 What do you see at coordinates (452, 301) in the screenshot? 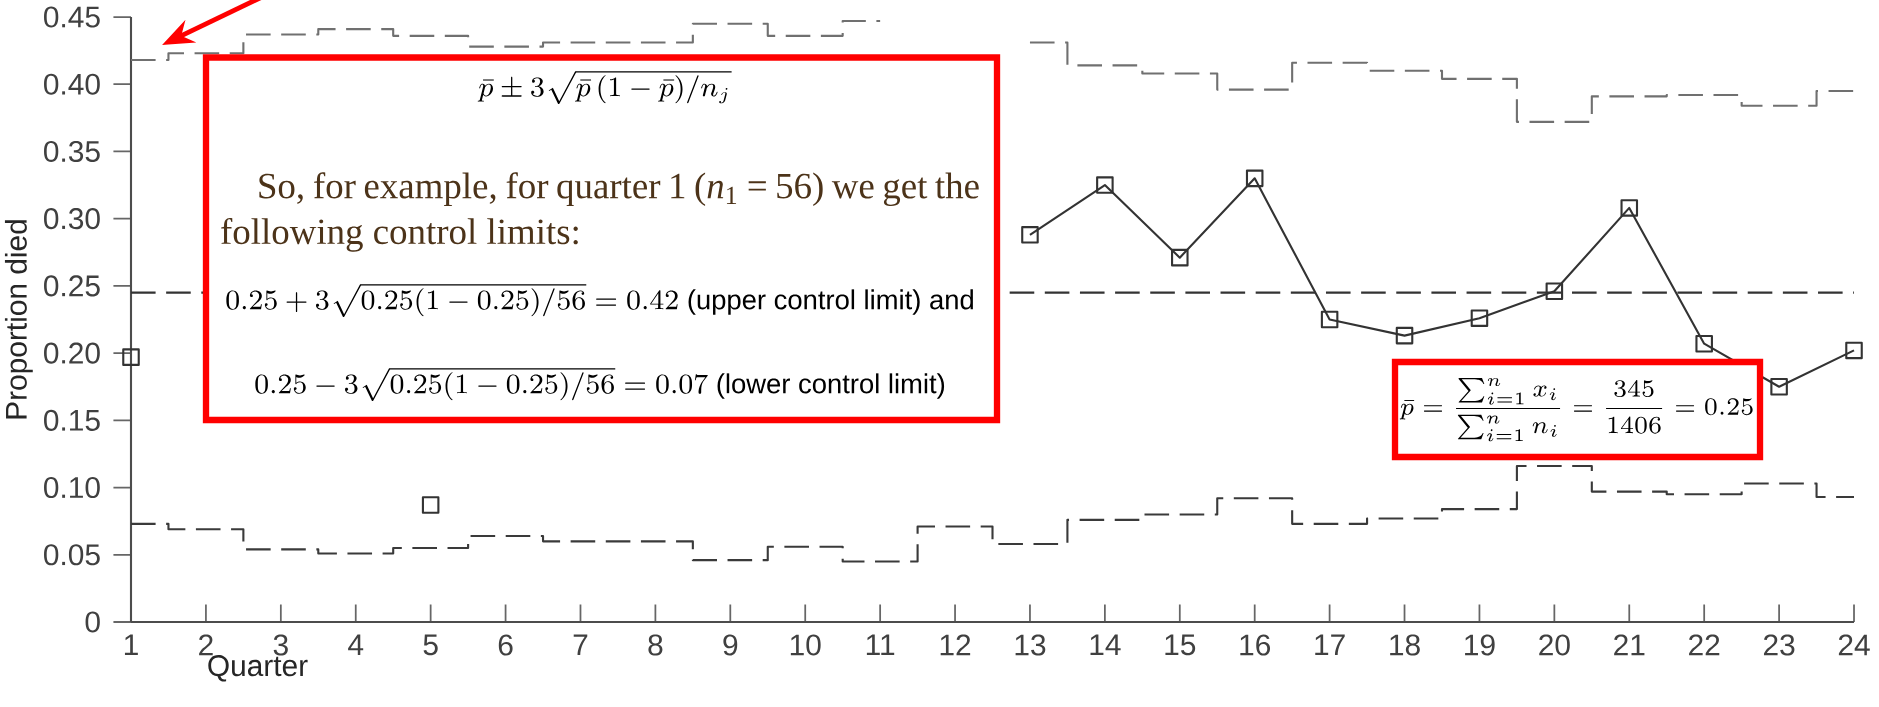
I see `annotation: $0.25 + 3\sqrt{0.25(1-0.25)/56} = 0.42$` at bounding box center [452, 301].